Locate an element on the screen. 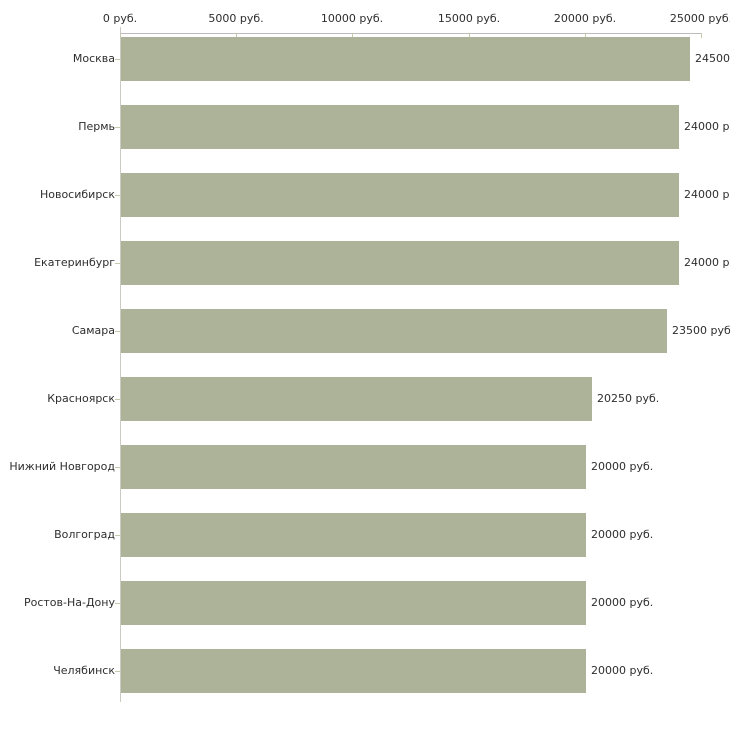  x-axis-tick-label: 20000 руб. is located at coordinates (585, 18).